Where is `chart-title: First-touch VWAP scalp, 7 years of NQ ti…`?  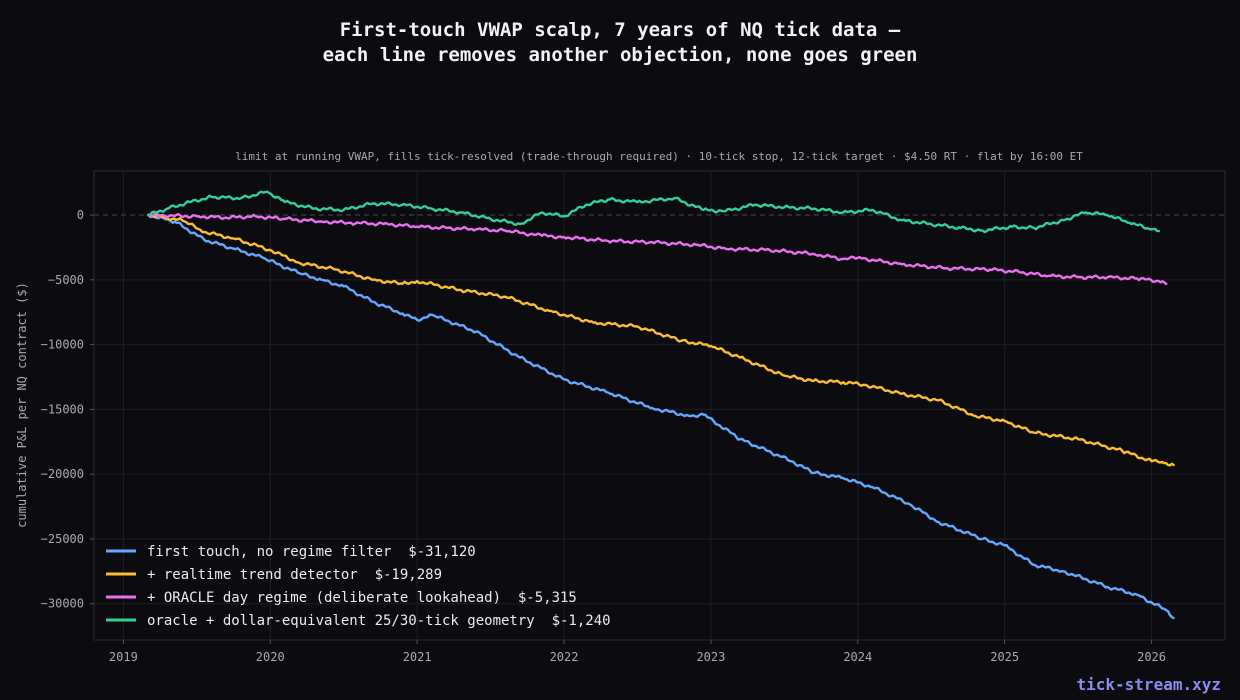
chart-title: First-touch VWAP scalp, 7 years of NQ ti… is located at coordinates (620, 42).